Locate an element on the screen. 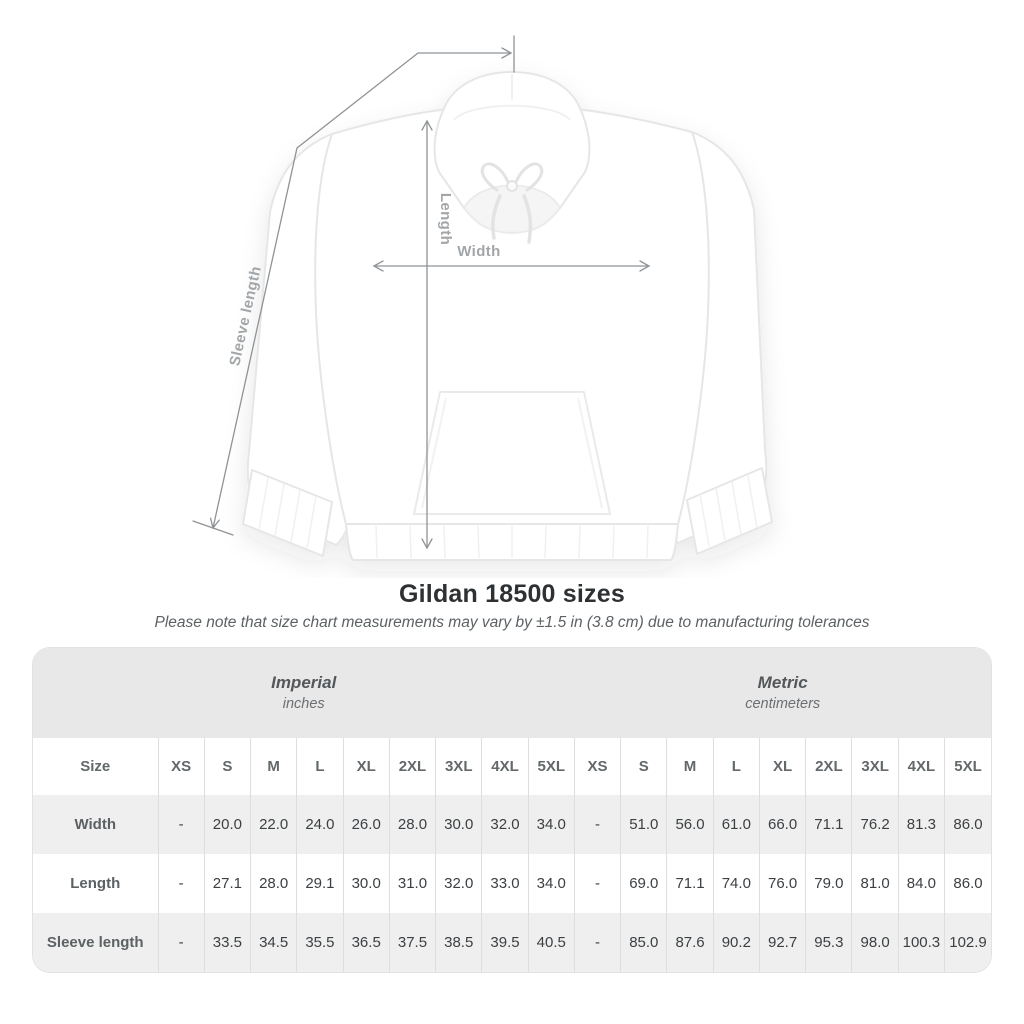  metric-group-label: Metric is located at coordinates (782, 683).